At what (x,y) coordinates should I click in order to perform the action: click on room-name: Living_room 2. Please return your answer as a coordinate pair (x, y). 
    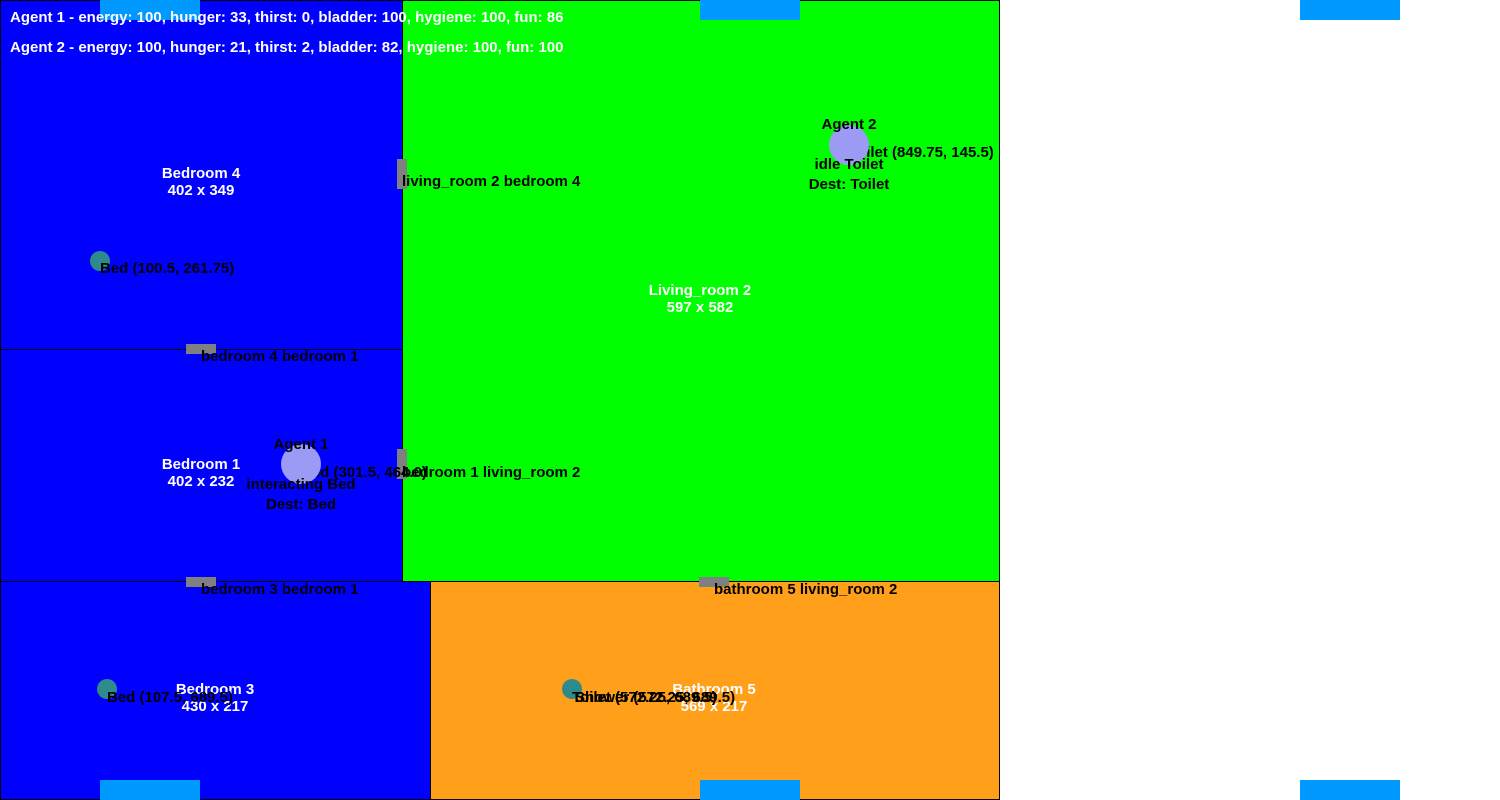
    Looking at the image, I should click on (700, 290).